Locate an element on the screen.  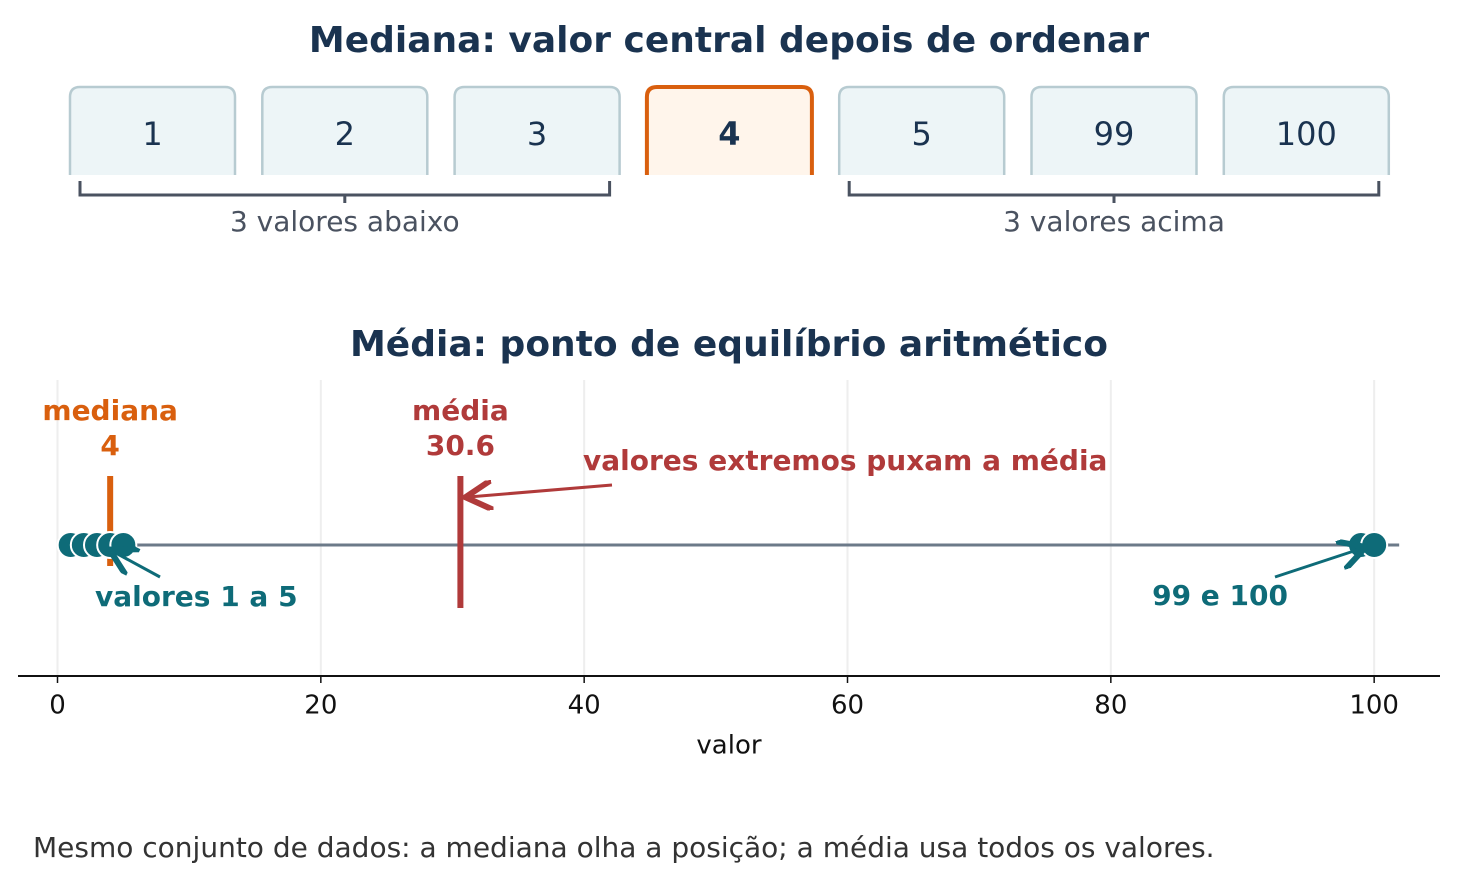
x-axis-label: valor is located at coordinates (728, 746).